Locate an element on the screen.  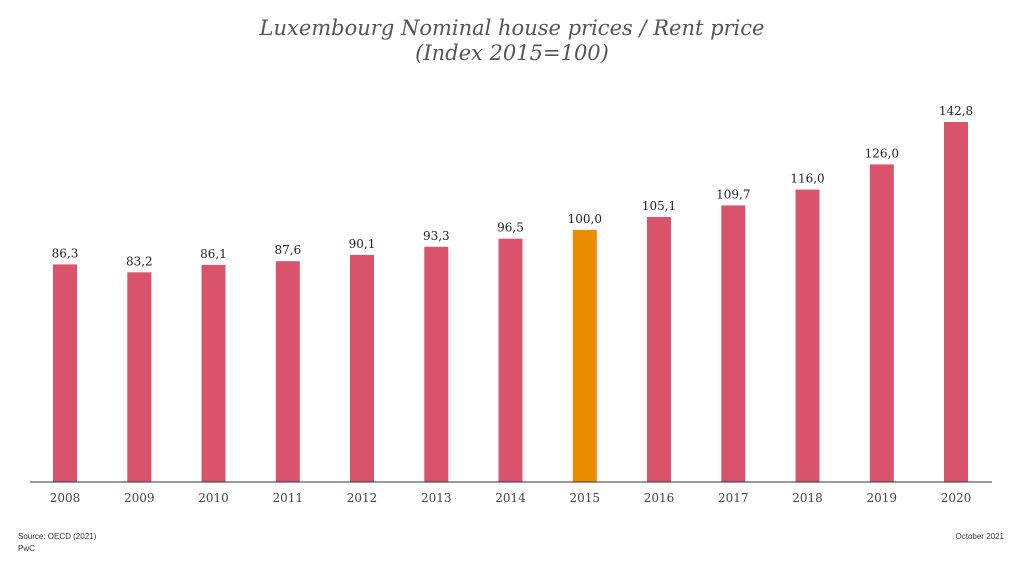
tick-label-2017: 2017 is located at coordinates (733, 498).